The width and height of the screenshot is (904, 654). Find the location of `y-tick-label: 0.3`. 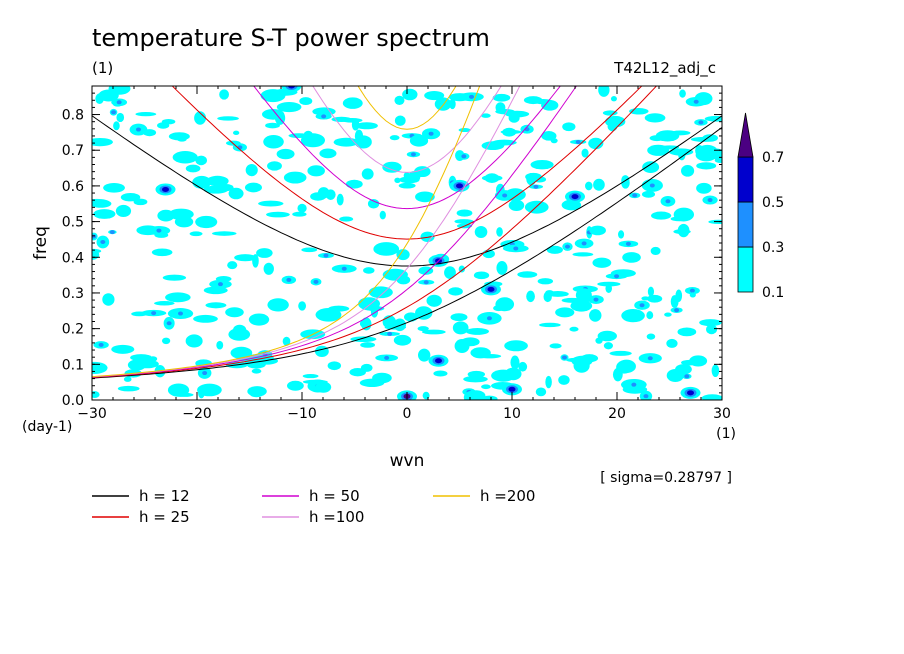

y-tick-label: 0.3 is located at coordinates (73, 294).